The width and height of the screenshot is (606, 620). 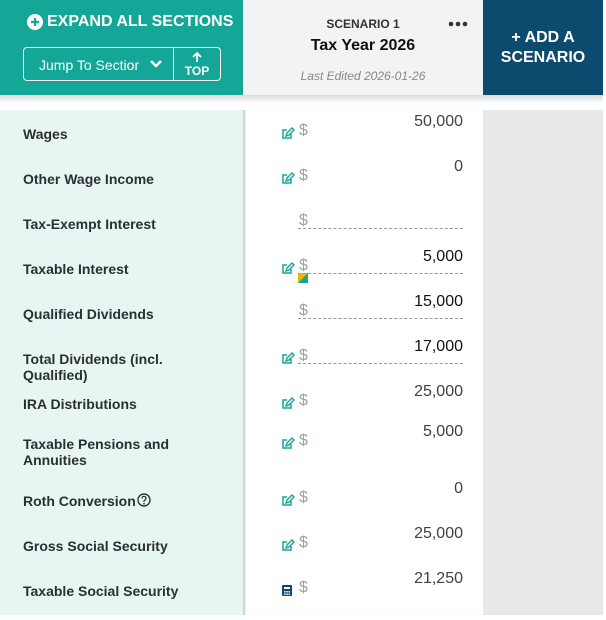 I want to click on row-label: Qualified Dividends, so click(x=88, y=314).